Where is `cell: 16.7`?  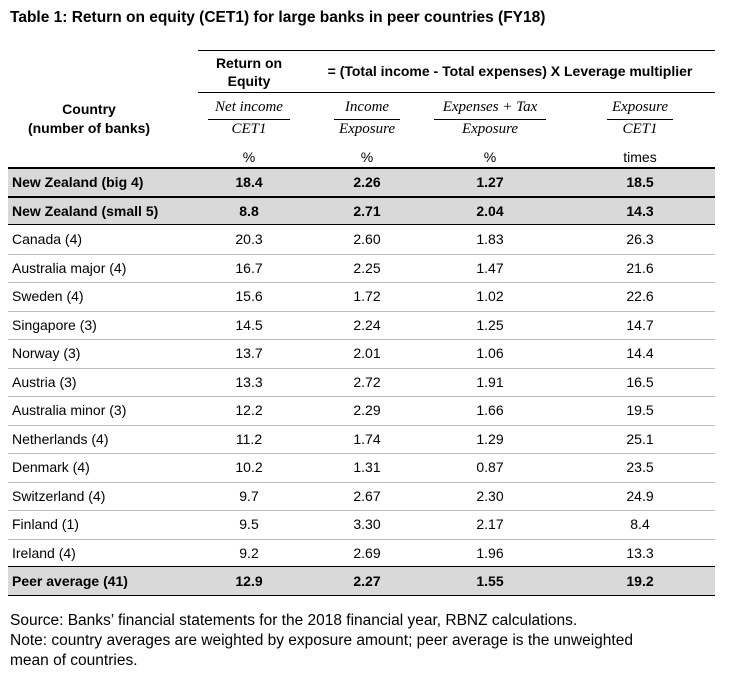
cell: 16.7 is located at coordinates (249, 267).